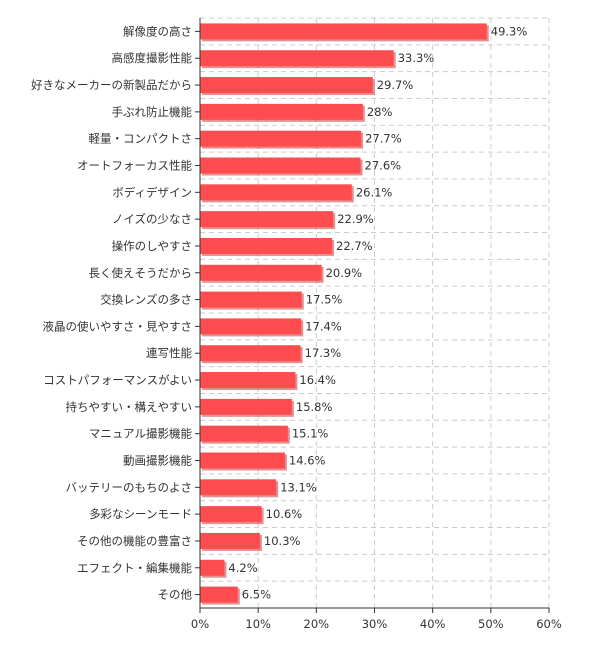 The image size is (598, 648). What do you see at coordinates (549, 624) in the screenshot?
I see `x-tick-label: 60%` at bounding box center [549, 624].